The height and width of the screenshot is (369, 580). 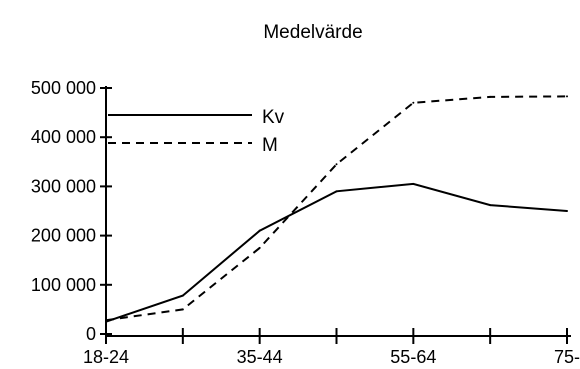 I want to click on chart-title: Medelvärde, so click(x=312, y=32).